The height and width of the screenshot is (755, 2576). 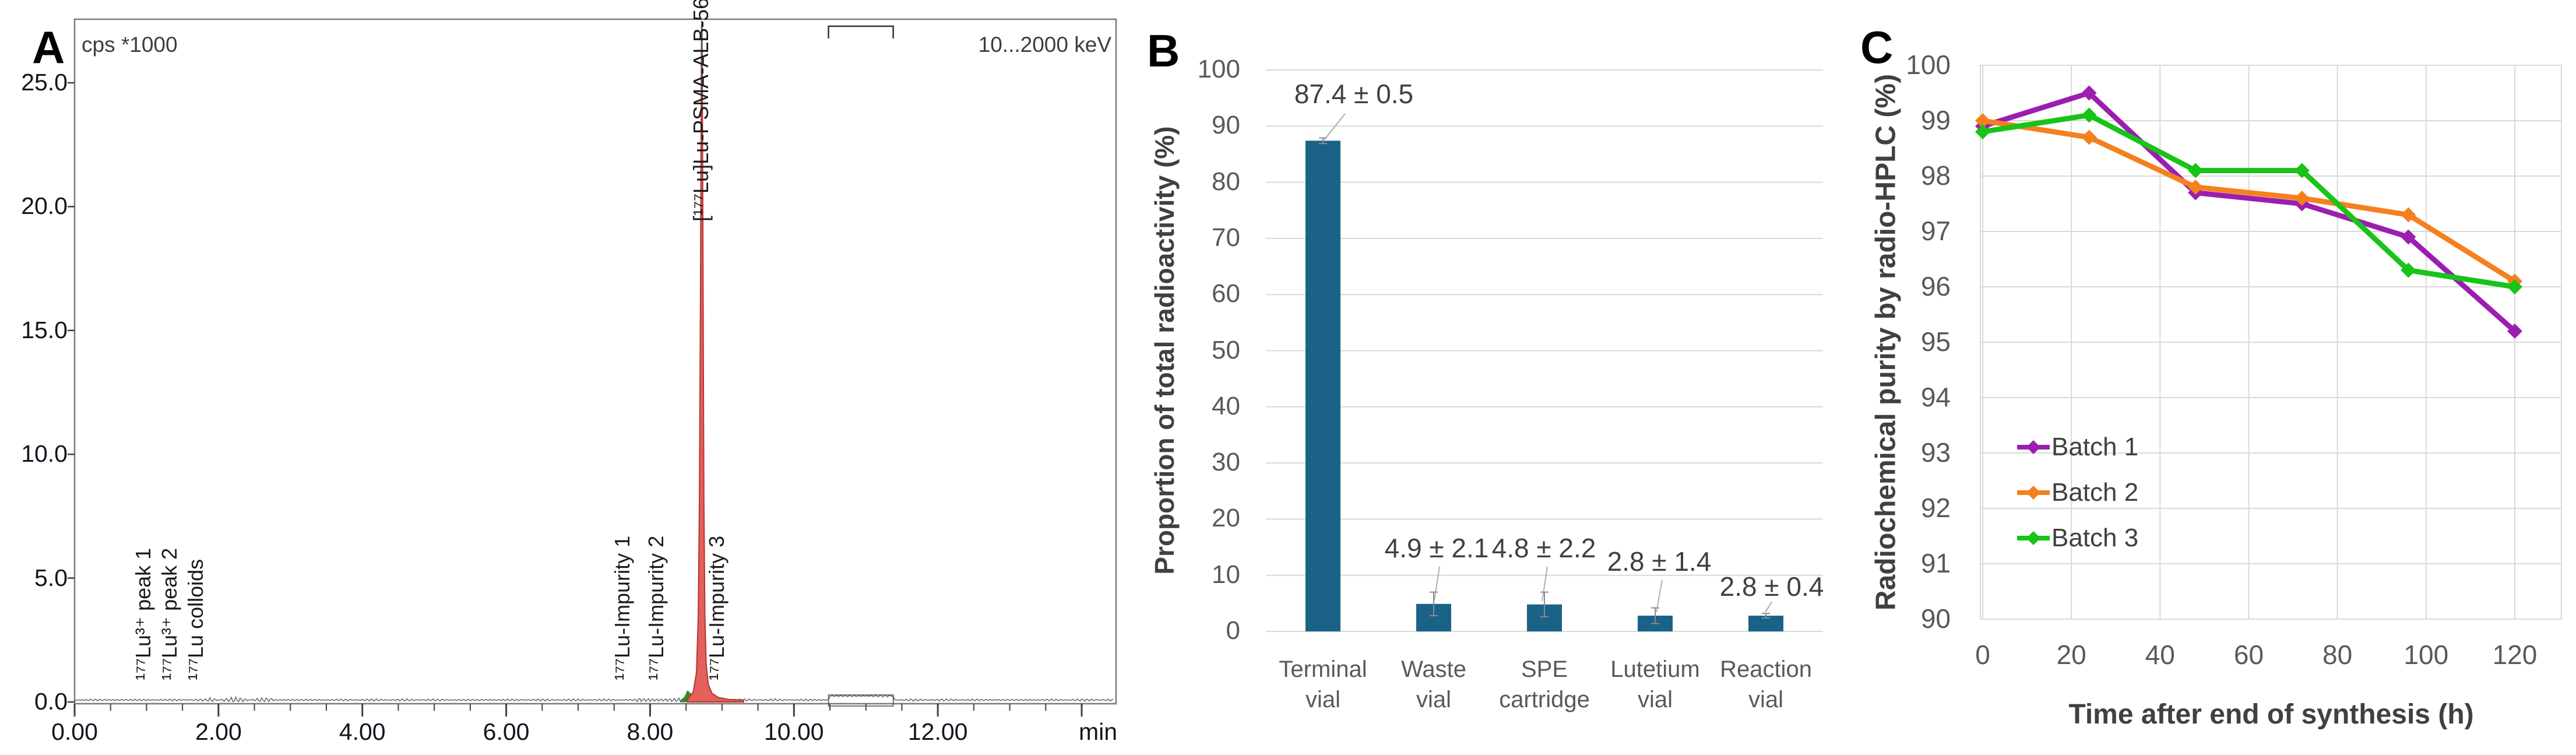 What do you see at coordinates (938, 731) in the screenshot?
I see `a-x-tick-label: 12.00` at bounding box center [938, 731].